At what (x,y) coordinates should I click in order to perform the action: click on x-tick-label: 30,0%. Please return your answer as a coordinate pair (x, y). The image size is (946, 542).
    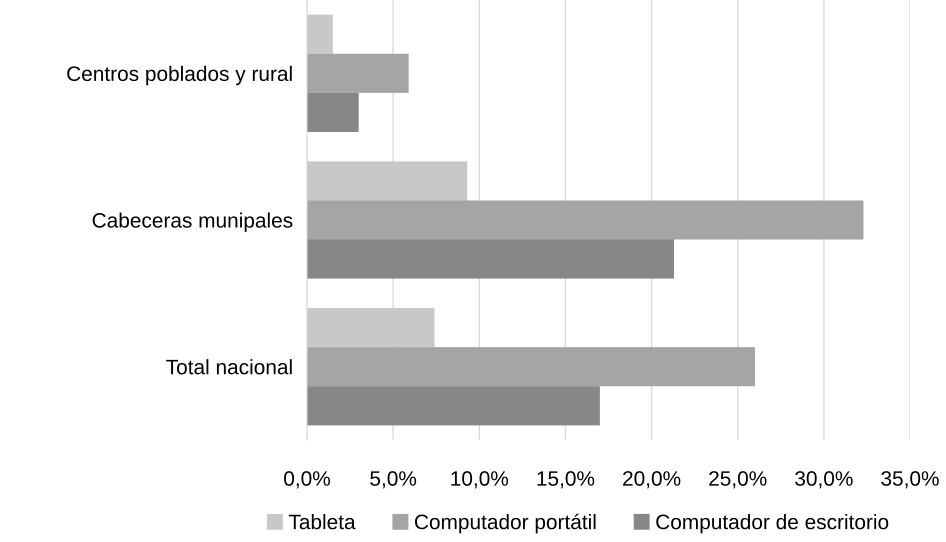
    Looking at the image, I should click on (824, 479).